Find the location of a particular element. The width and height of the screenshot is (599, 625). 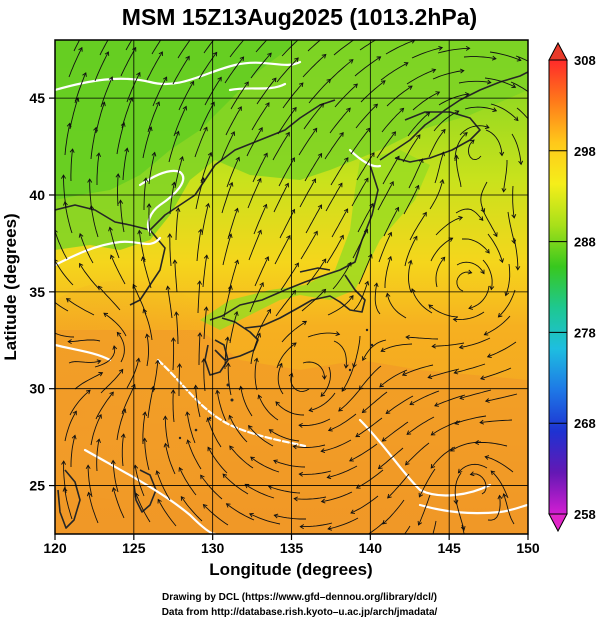

x-tick-label: 130 is located at coordinates (213, 548).